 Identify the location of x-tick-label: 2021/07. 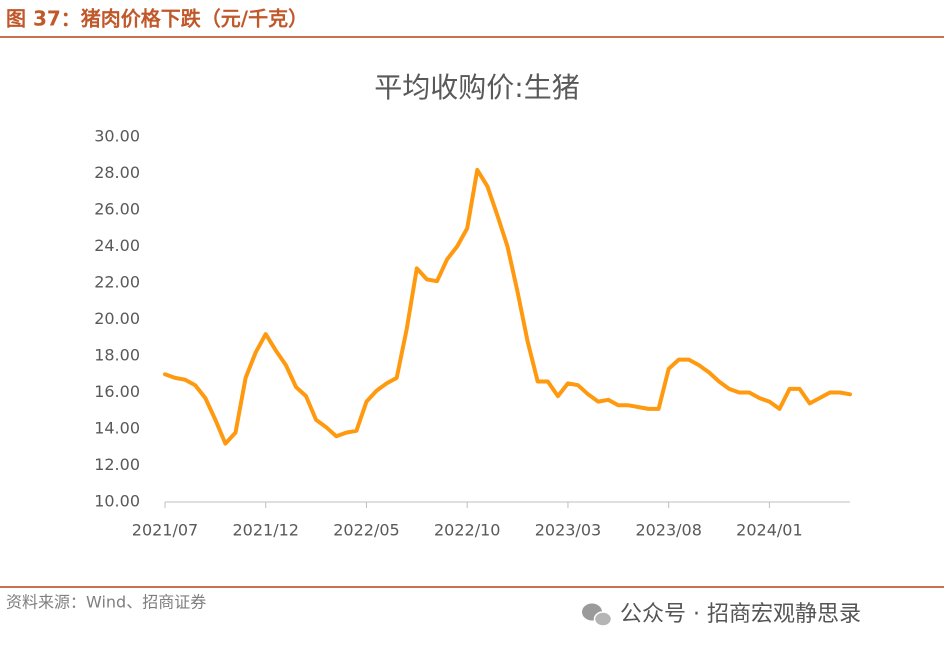
(165, 530).